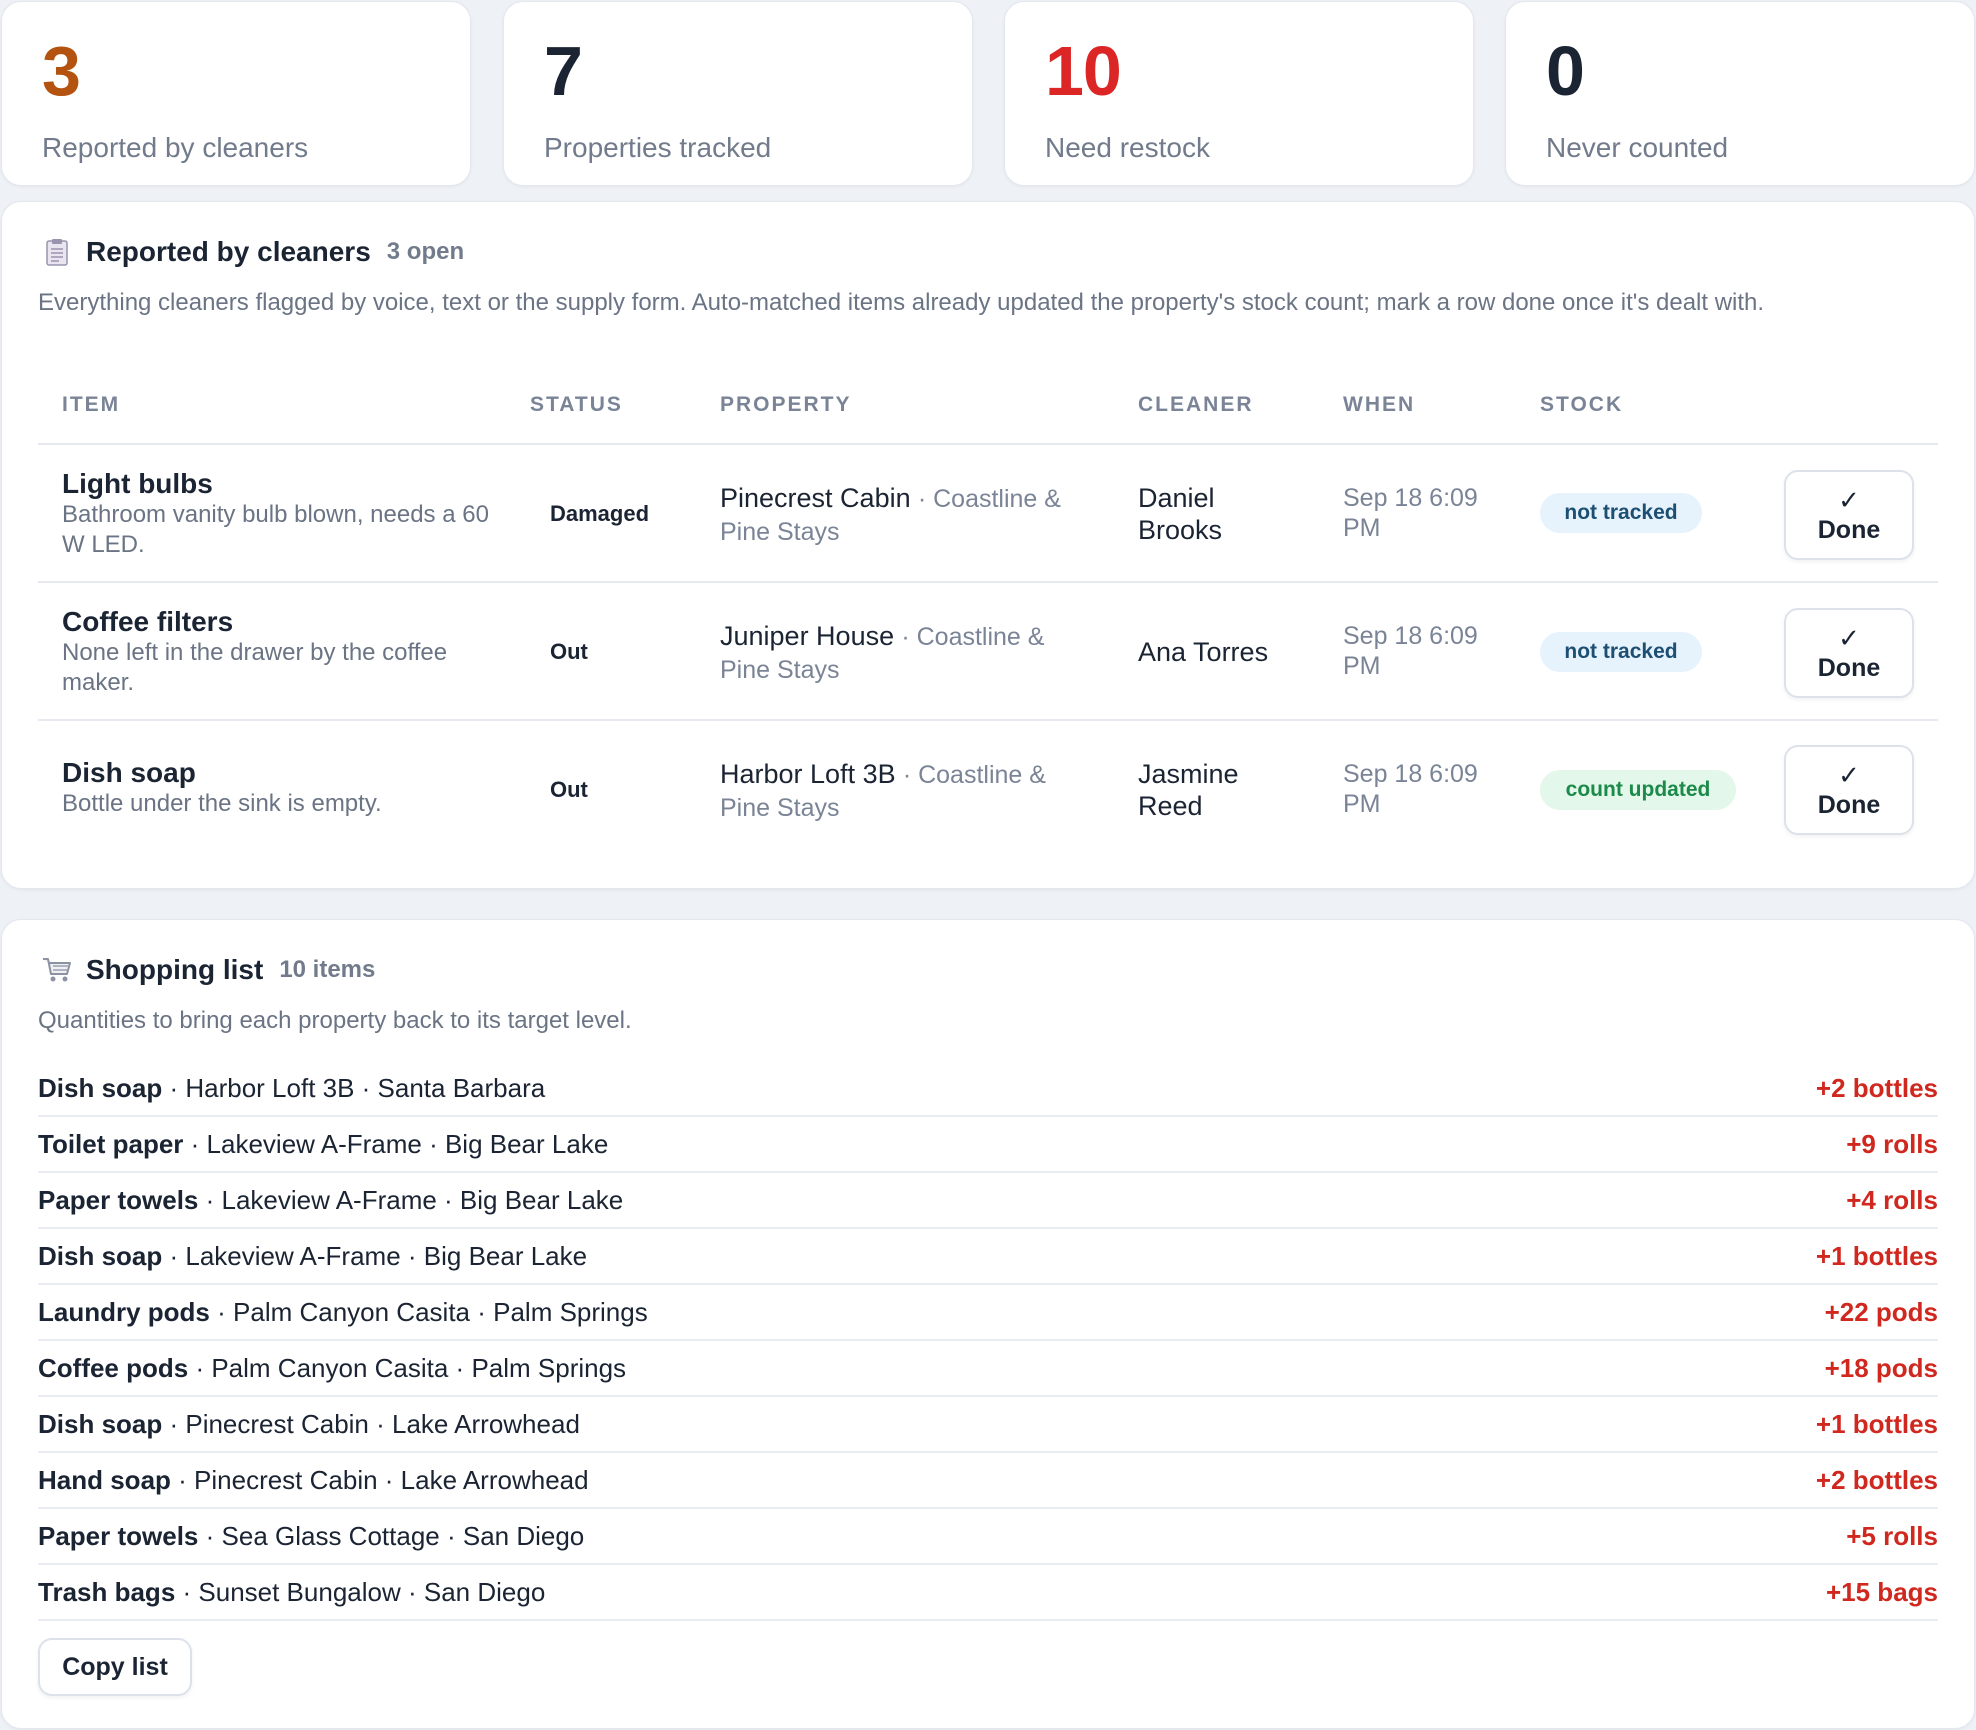 This screenshot has height=1730, width=1976. Describe the element at coordinates (354, 1087) in the screenshot. I see `item-location: · Harbor Loft 3B · Santa Barbara` at that location.